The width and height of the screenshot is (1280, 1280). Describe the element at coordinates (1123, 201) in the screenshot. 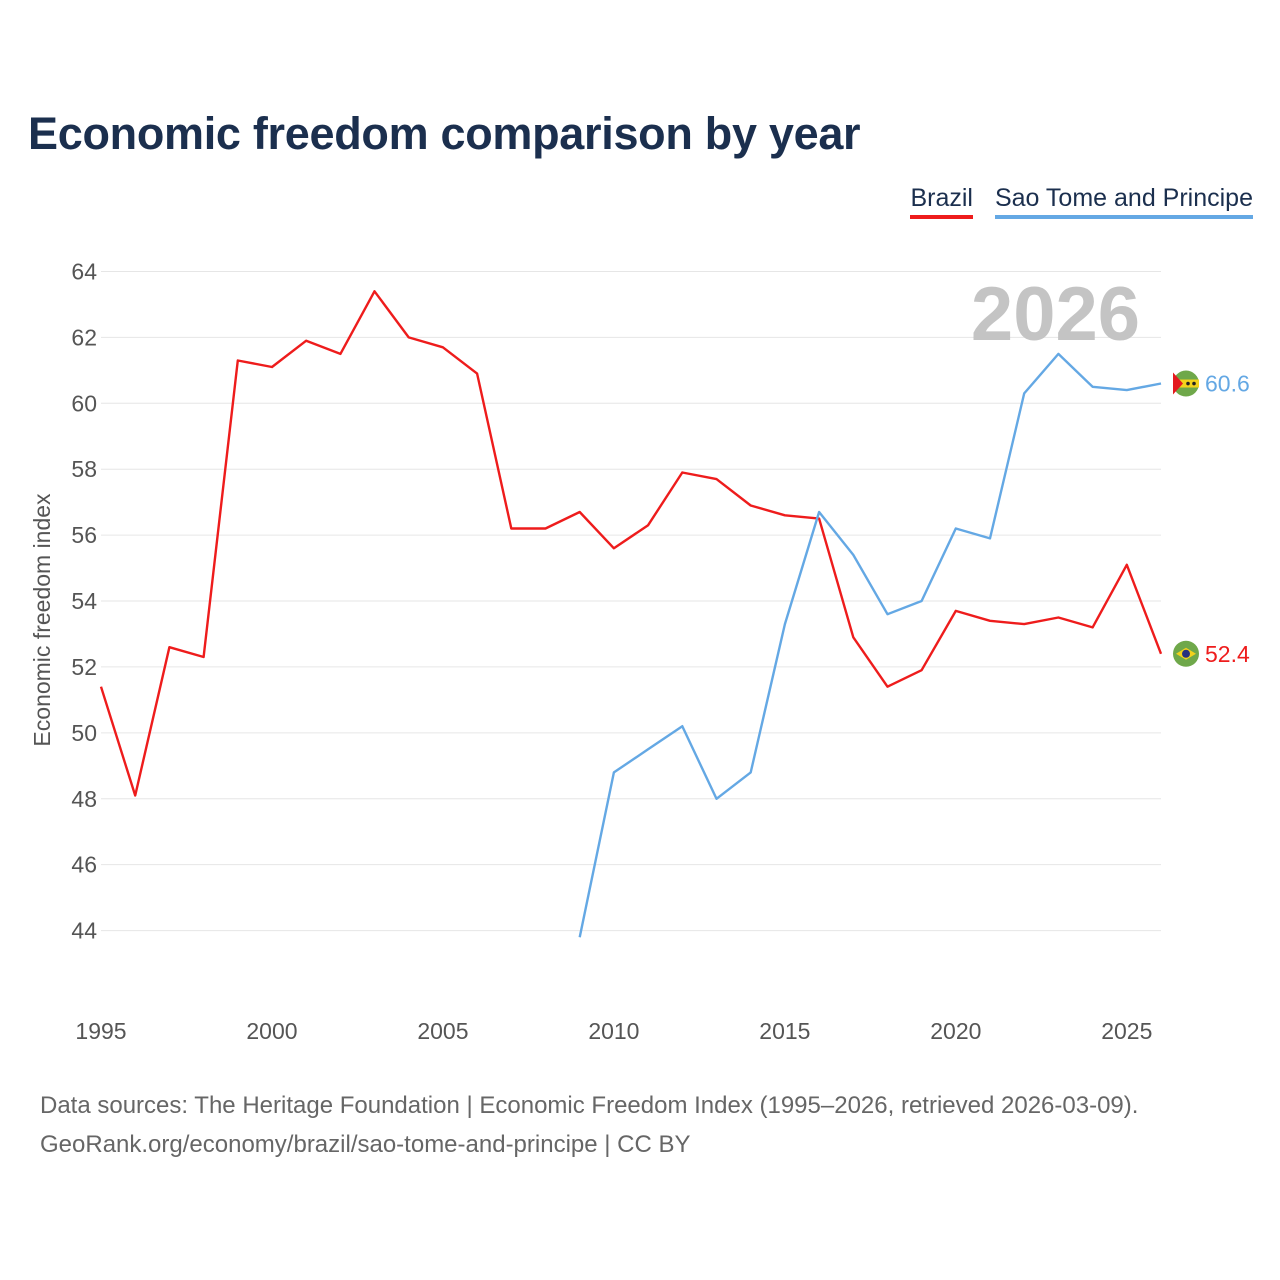

I see `legend-item-sao-tome-and-principe: Sao Tome and Principe` at that location.